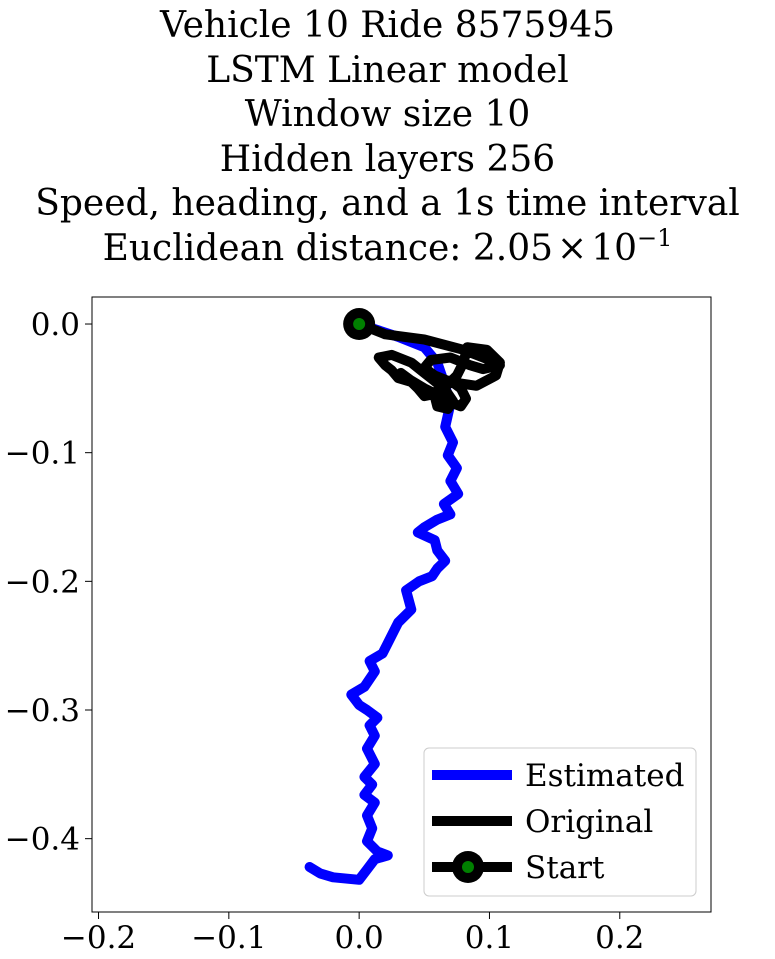 Image resolution: width=775 pixels, height=959 pixels. I want to click on title-line-features: Speed, heading, and a 1s time interval, so click(387, 203).